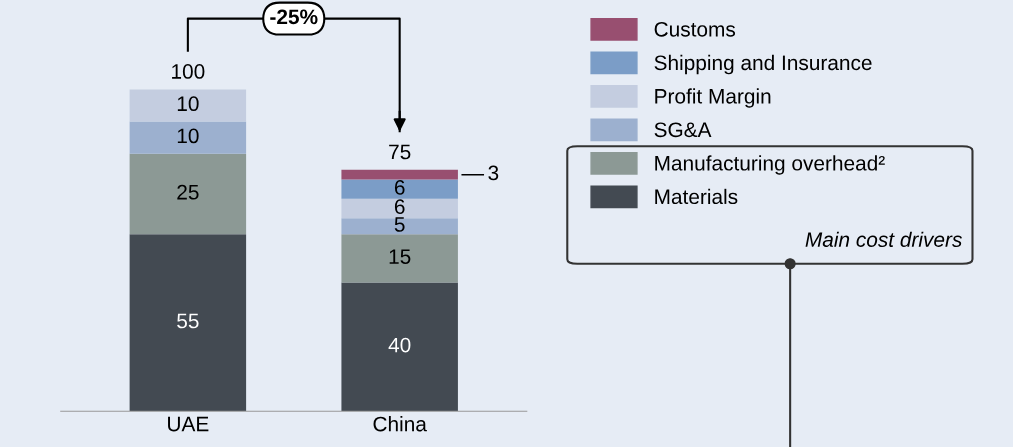  What do you see at coordinates (770, 165) in the screenshot?
I see `legend-label: Manufacturing overhead²` at bounding box center [770, 165].